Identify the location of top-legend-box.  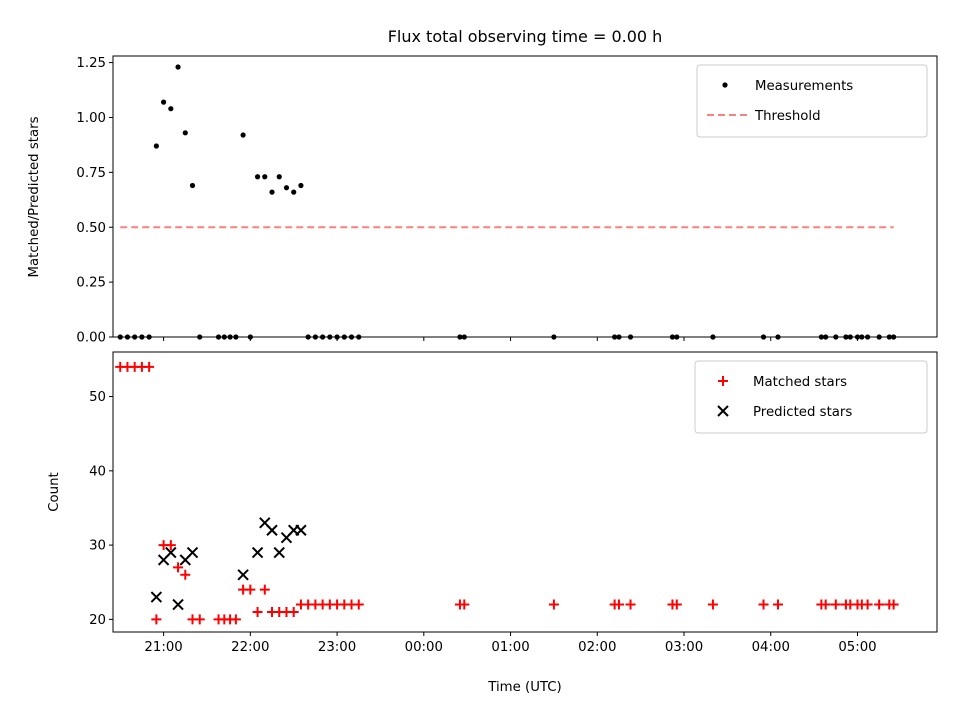
(812, 101).